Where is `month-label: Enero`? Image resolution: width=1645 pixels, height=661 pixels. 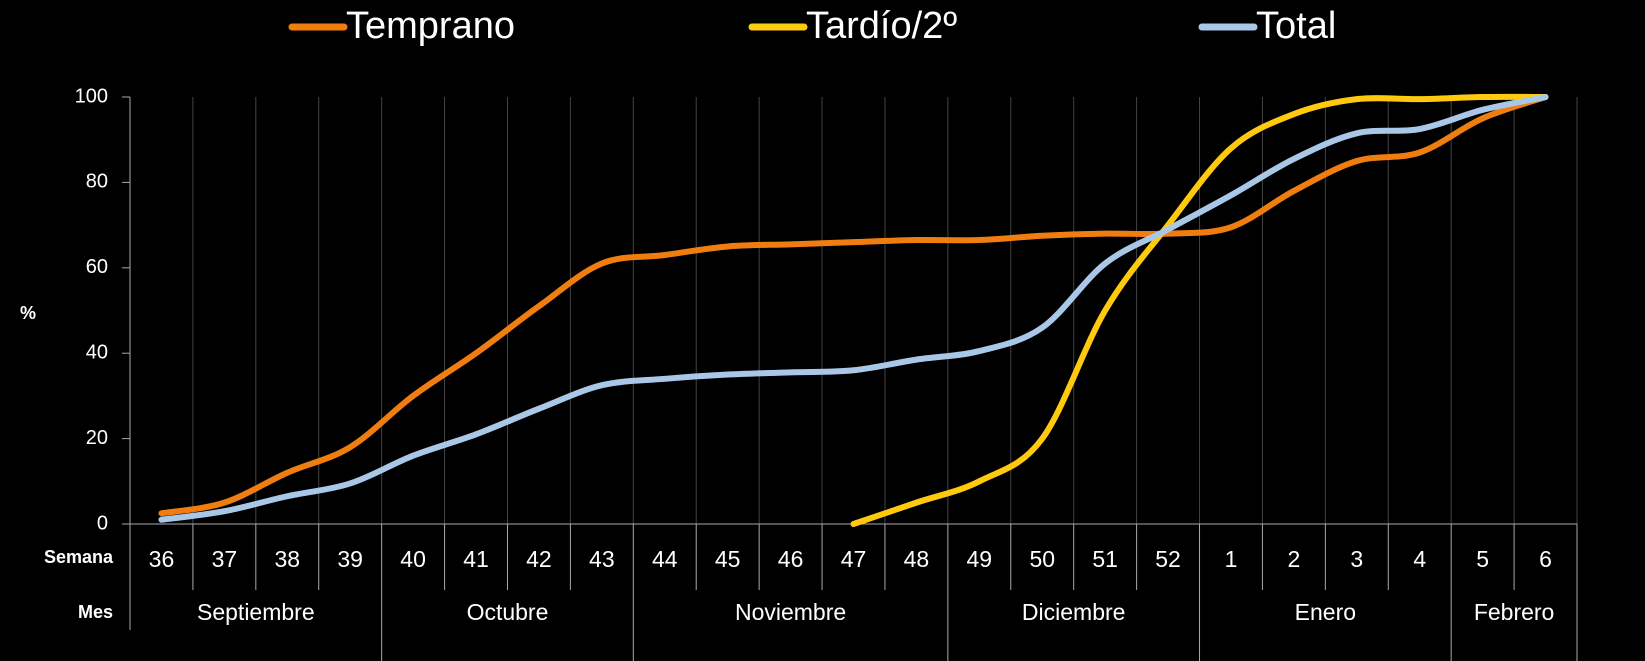
month-label: Enero is located at coordinates (1325, 612).